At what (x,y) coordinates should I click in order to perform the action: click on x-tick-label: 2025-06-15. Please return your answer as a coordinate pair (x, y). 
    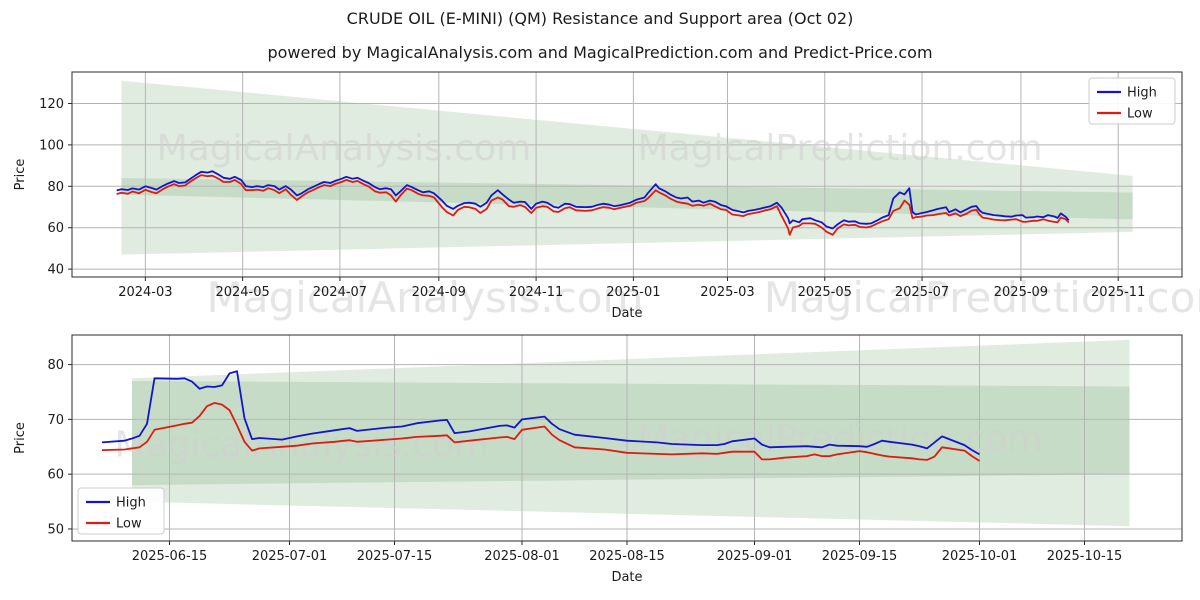
    Looking at the image, I should click on (170, 556).